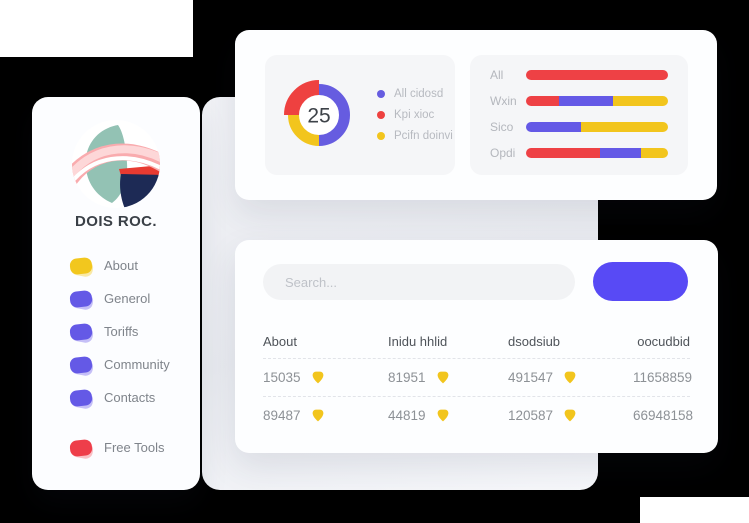  I want to click on stacked-bars: All Wxin Sico Opdi, so click(579, 114).